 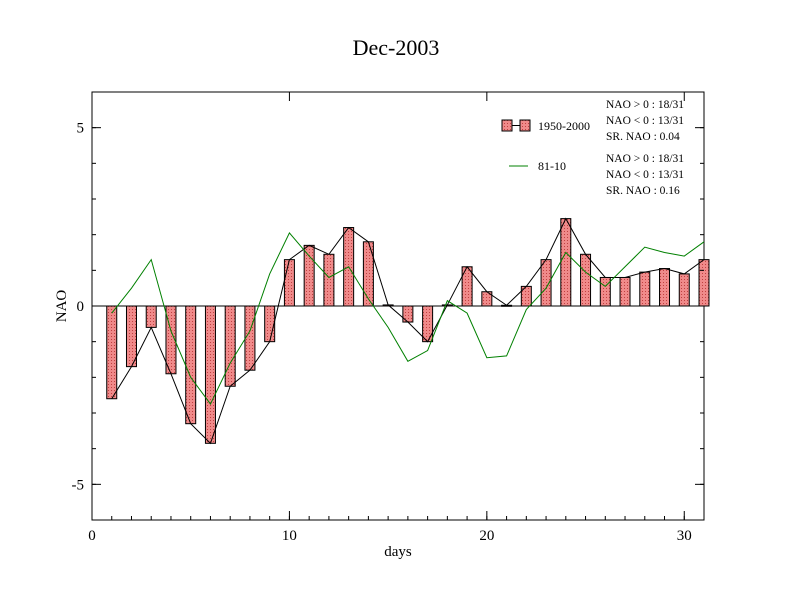 What do you see at coordinates (645, 159) in the screenshot?
I see `stat-8110-nao-positive: NAO > 0 : 18/31` at bounding box center [645, 159].